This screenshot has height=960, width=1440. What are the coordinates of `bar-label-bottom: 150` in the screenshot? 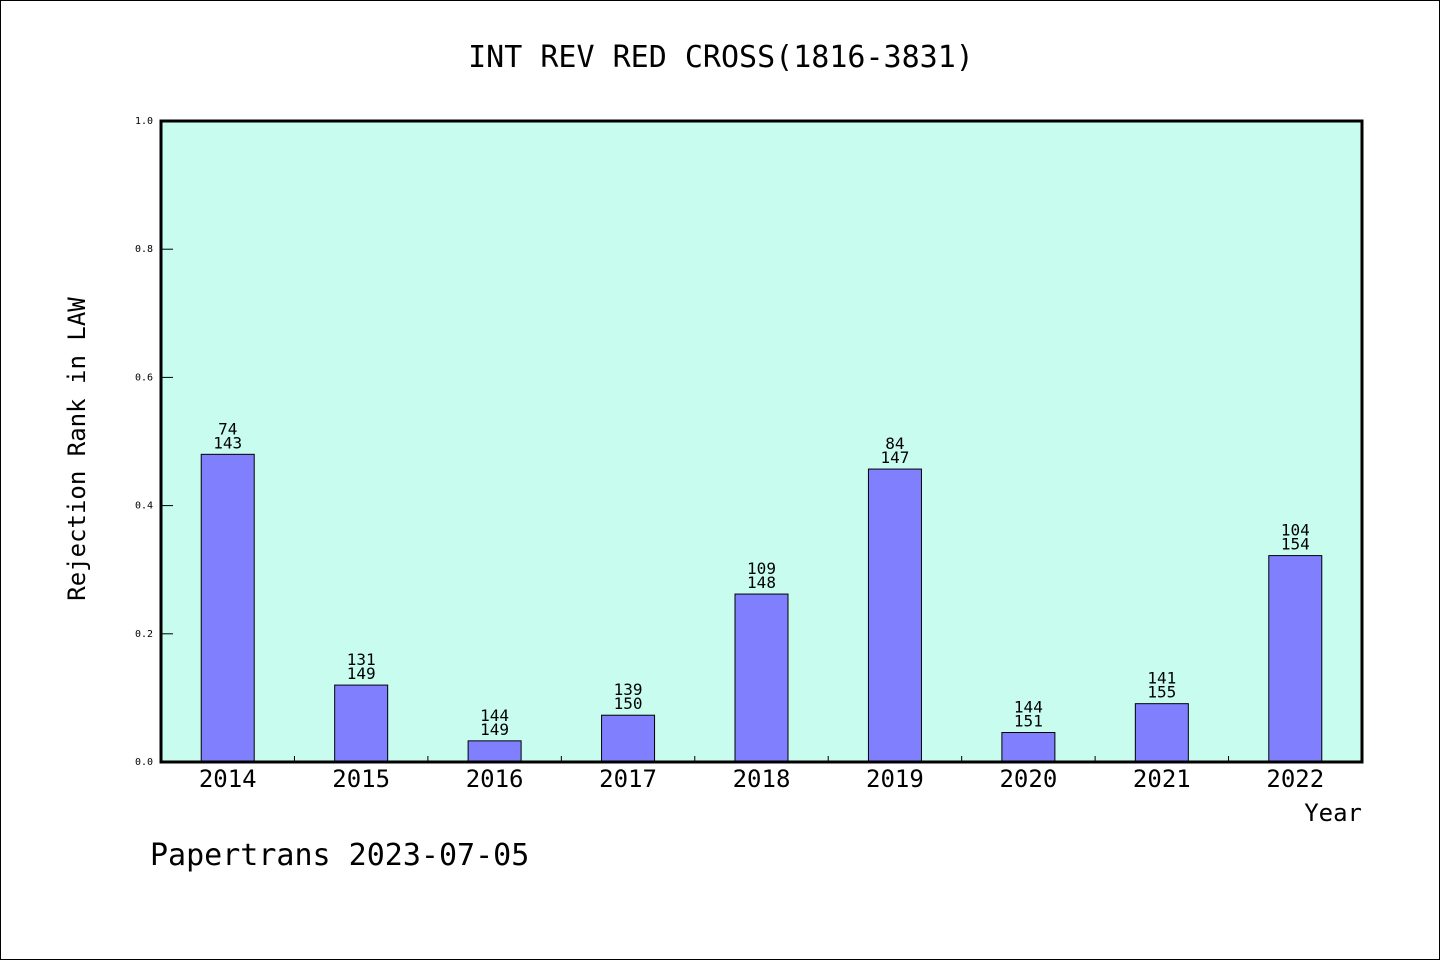 It's located at (628, 703).